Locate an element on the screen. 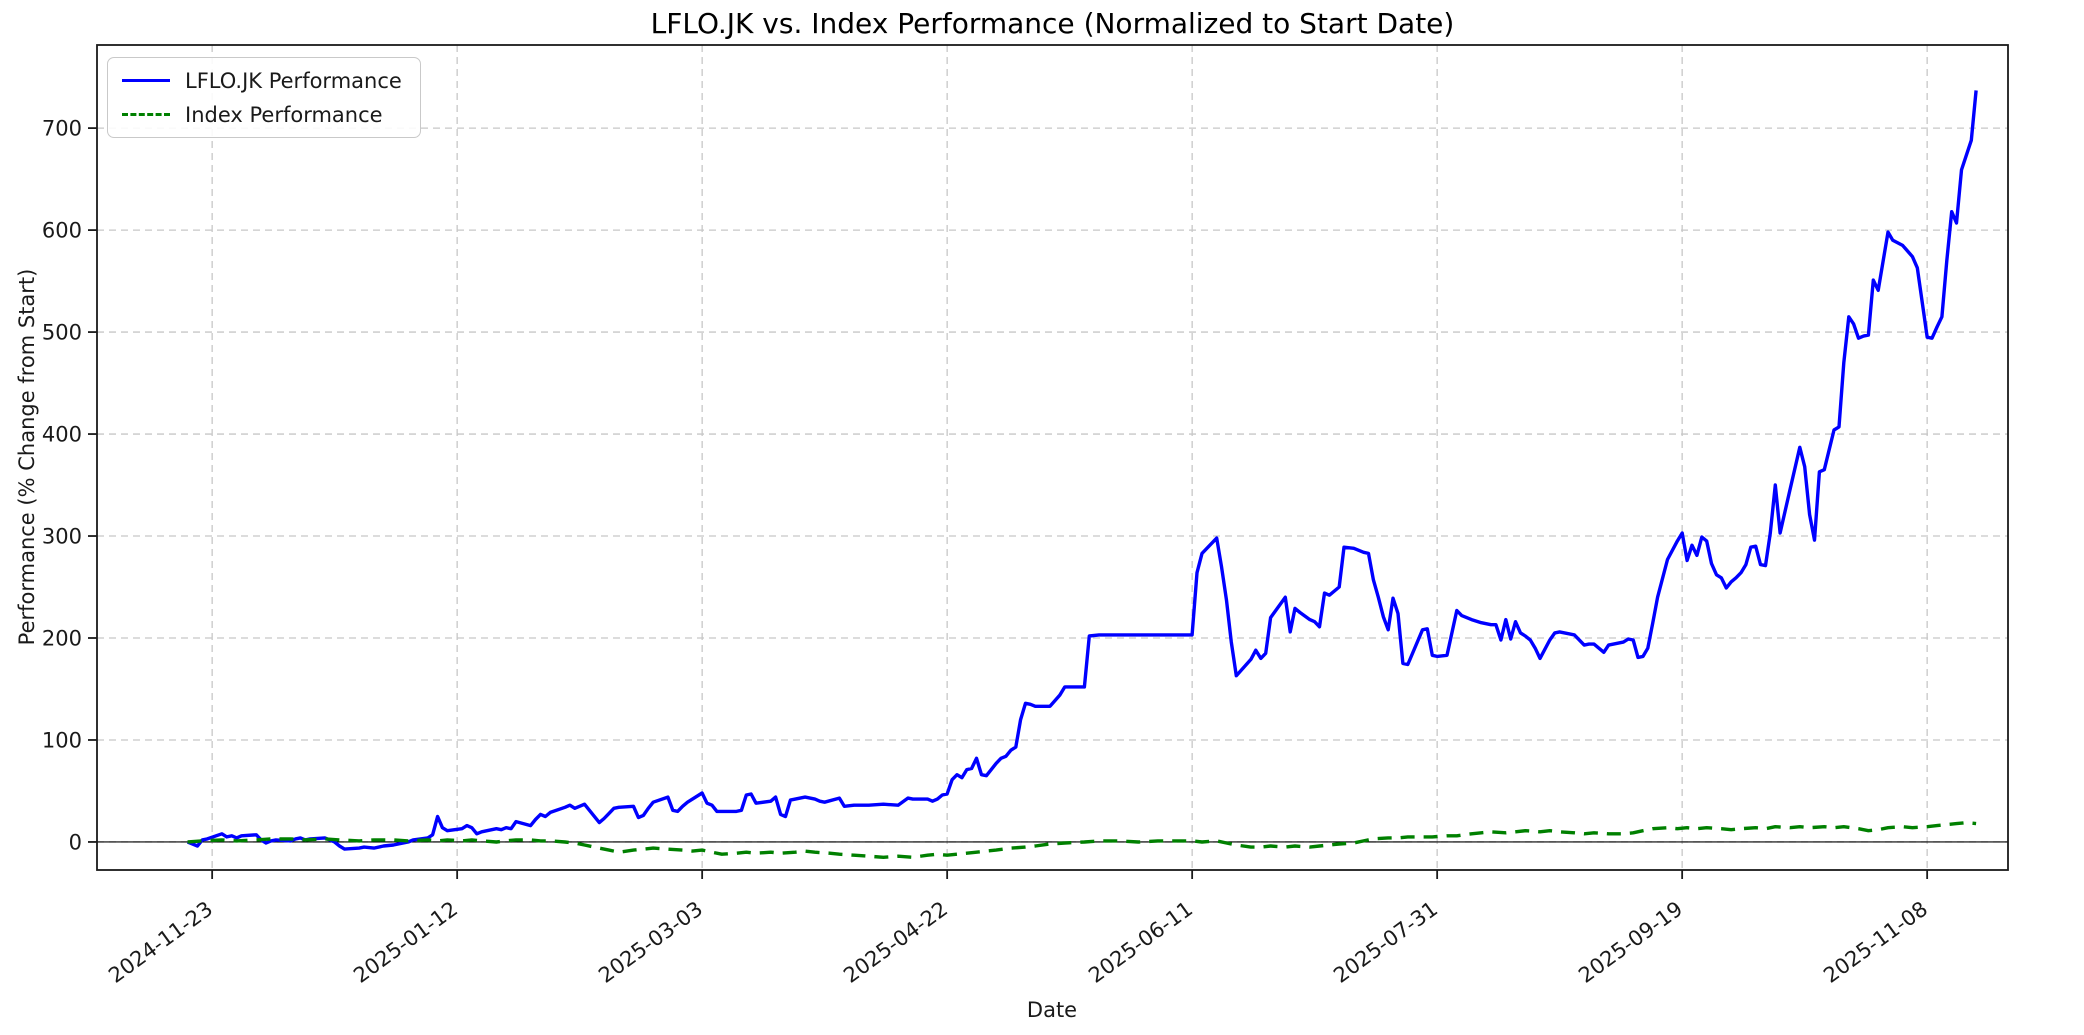 The height and width of the screenshot is (1035, 2084). y-tick-label: 200 is located at coordinates (62, 639).